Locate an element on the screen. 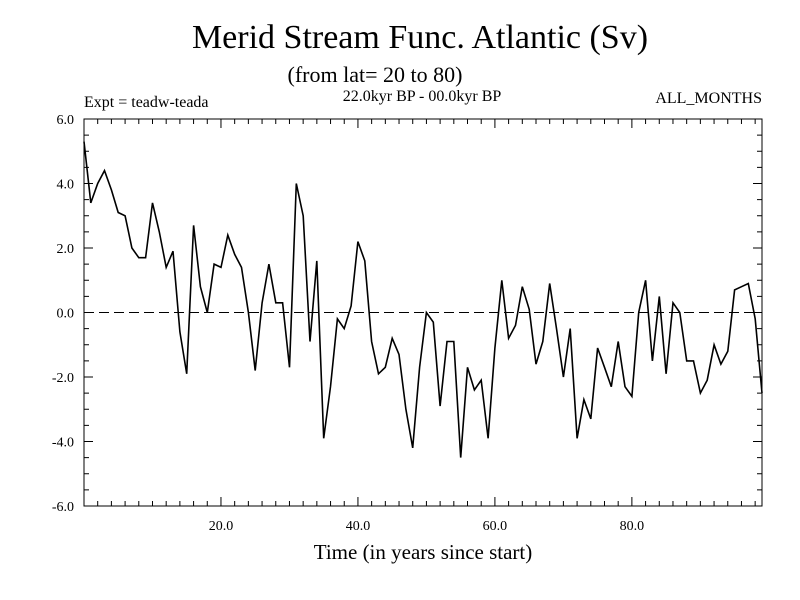  y-tick-label: 0.0 is located at coordinates (66, 314).